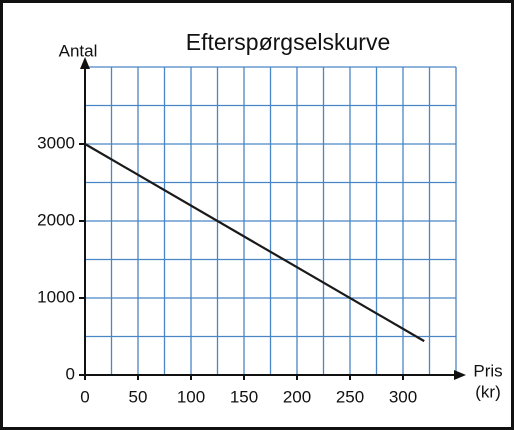 The image size is (514, 430). What do you see at coordinates (56, 219) in the screenshot?
I see `y-tick-label: 2000` at bounding box center [56, 219].